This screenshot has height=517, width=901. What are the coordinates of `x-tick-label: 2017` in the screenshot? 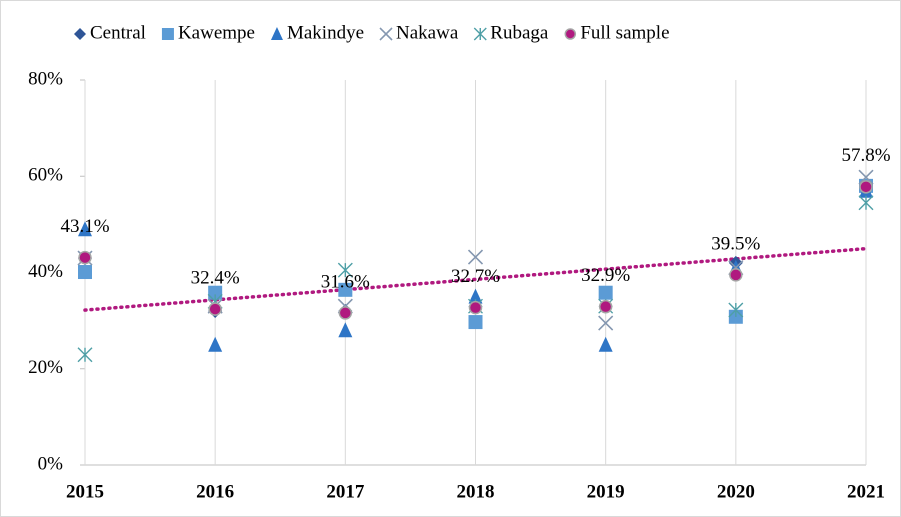 It's located at (345, 491).